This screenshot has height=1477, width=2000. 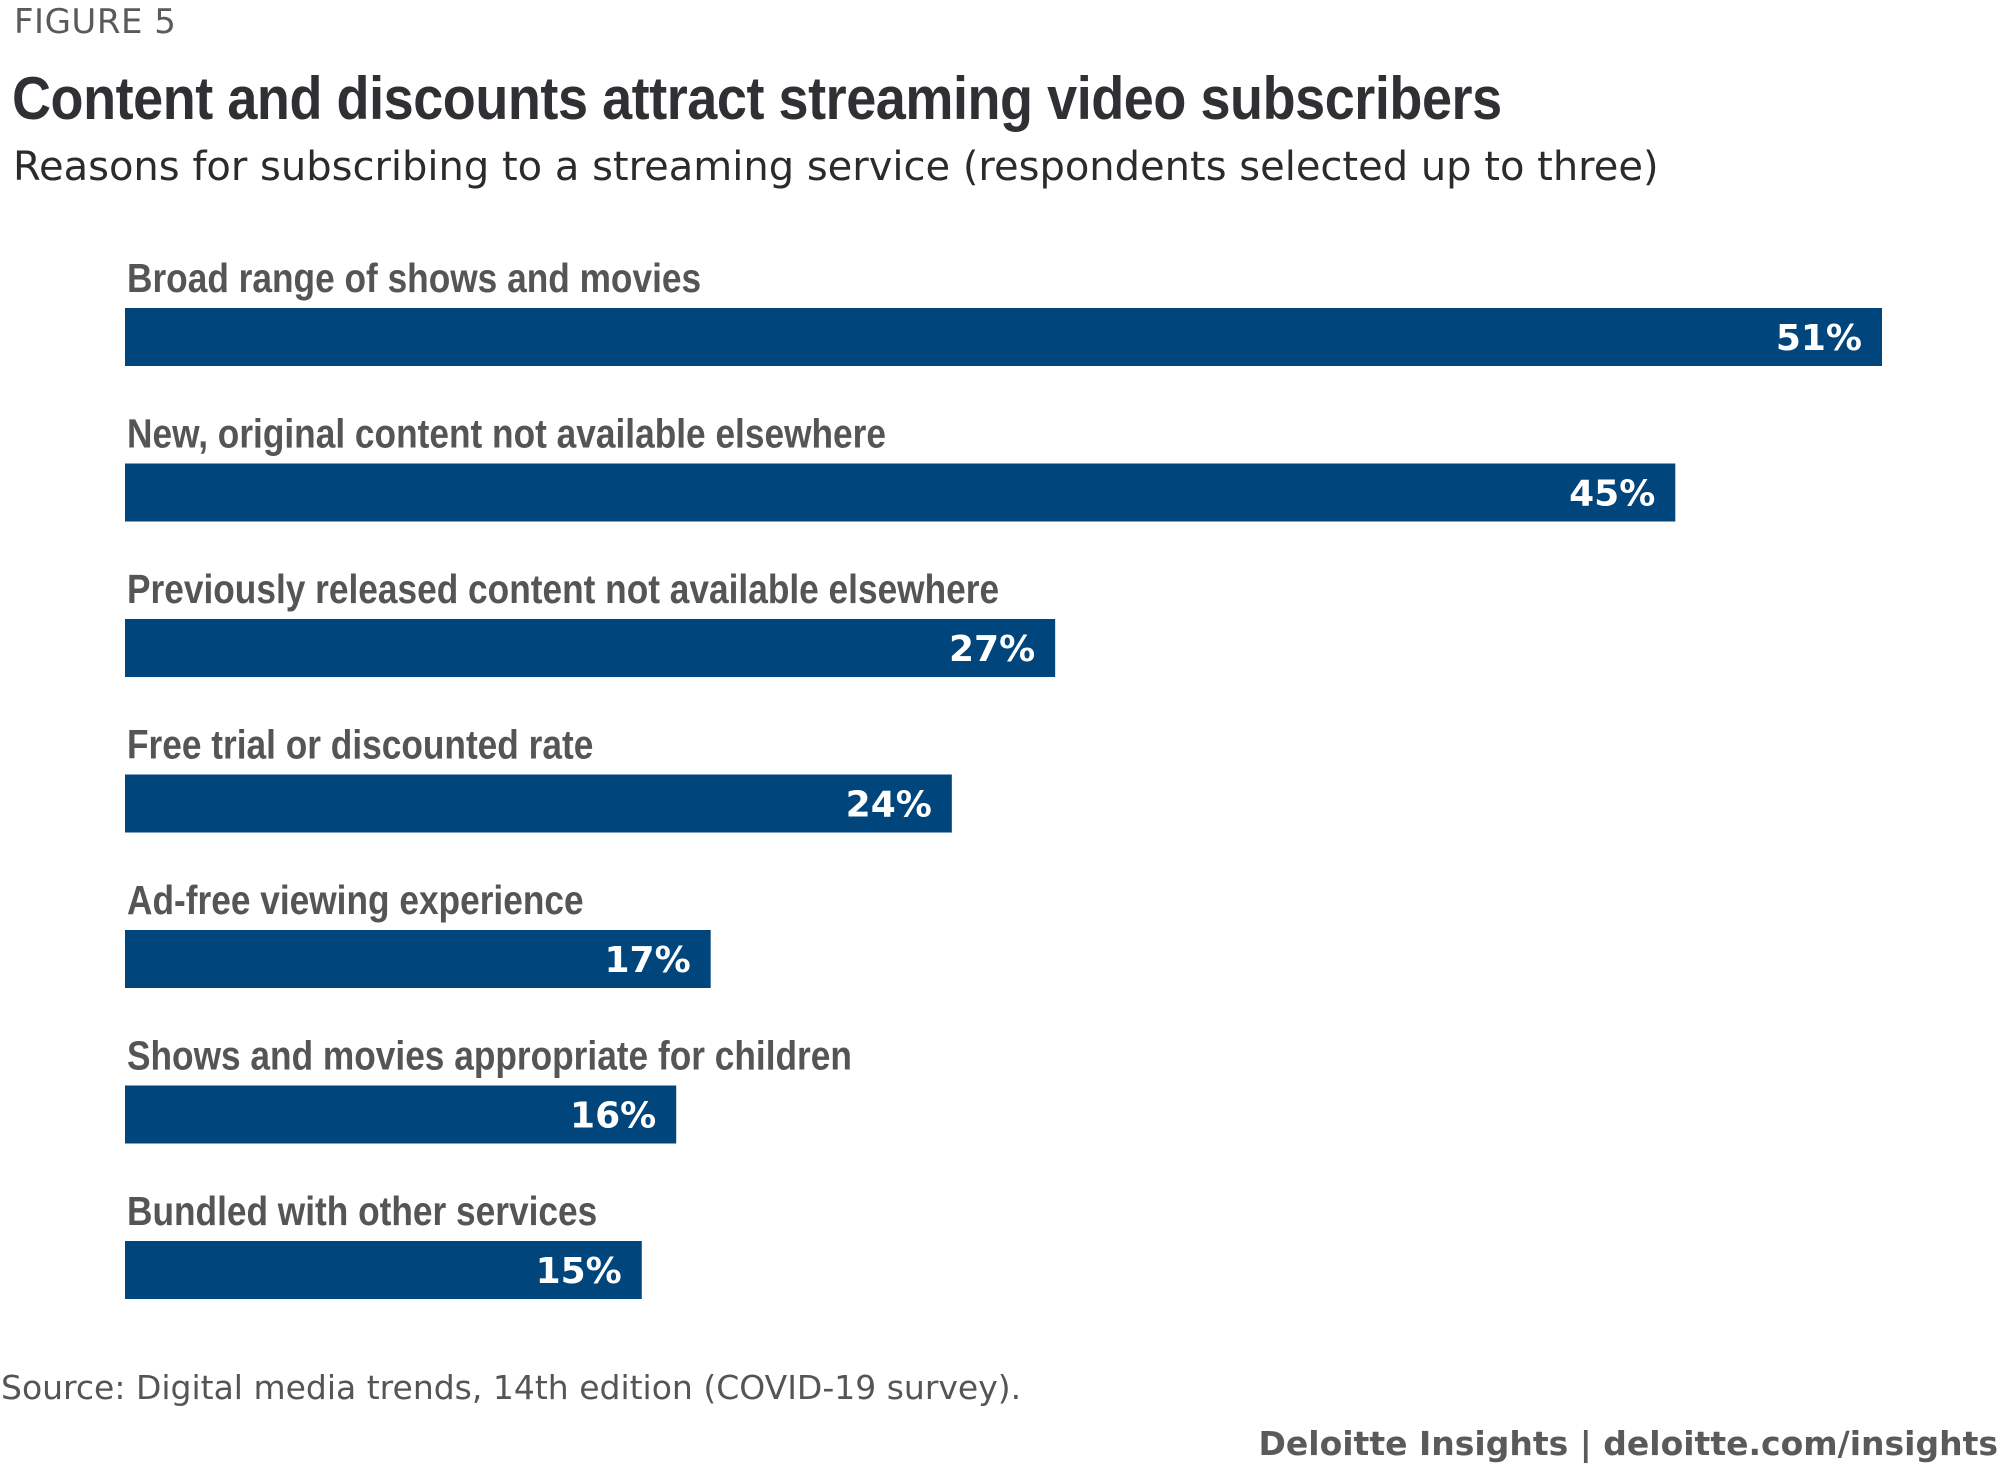 What do you see at coordinates (1819, 338) in the screenshot?
I see `value-label: 51%` at bounding box center [1819, 338].